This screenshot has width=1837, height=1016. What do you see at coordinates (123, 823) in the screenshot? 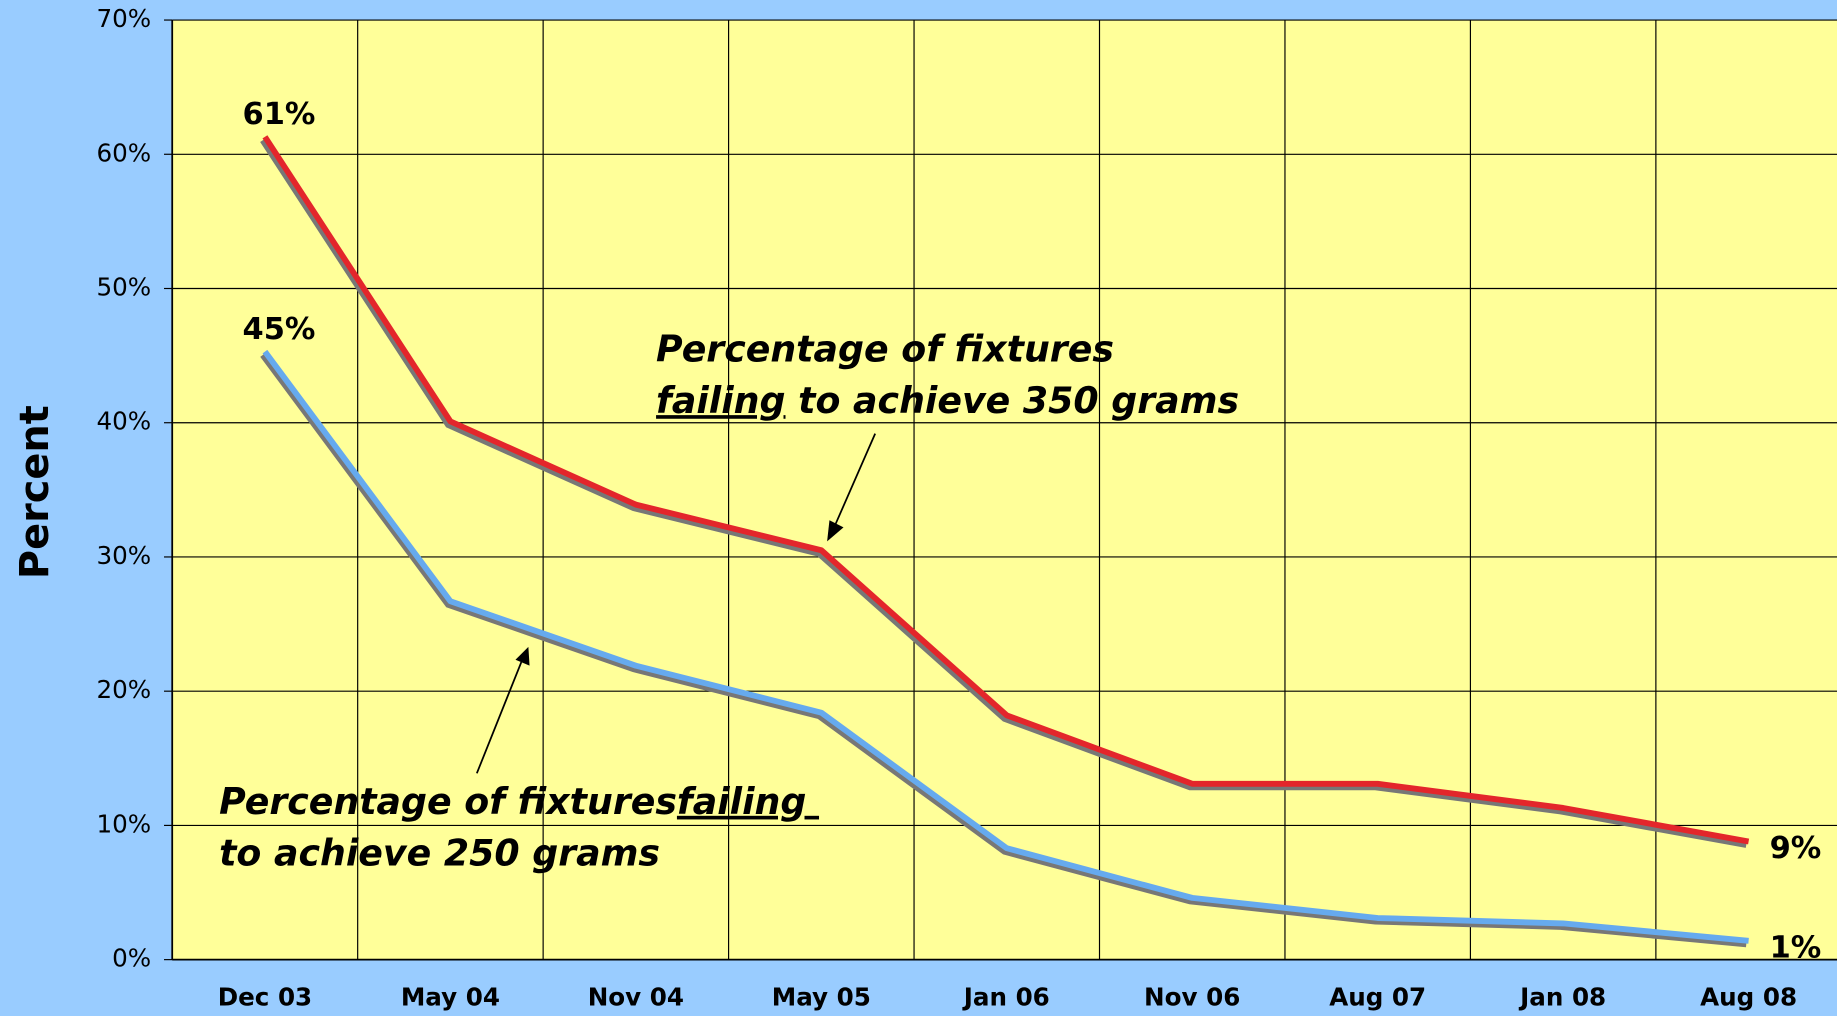
I see `y-tick-label: 10%` at bounding box center [123, 823].